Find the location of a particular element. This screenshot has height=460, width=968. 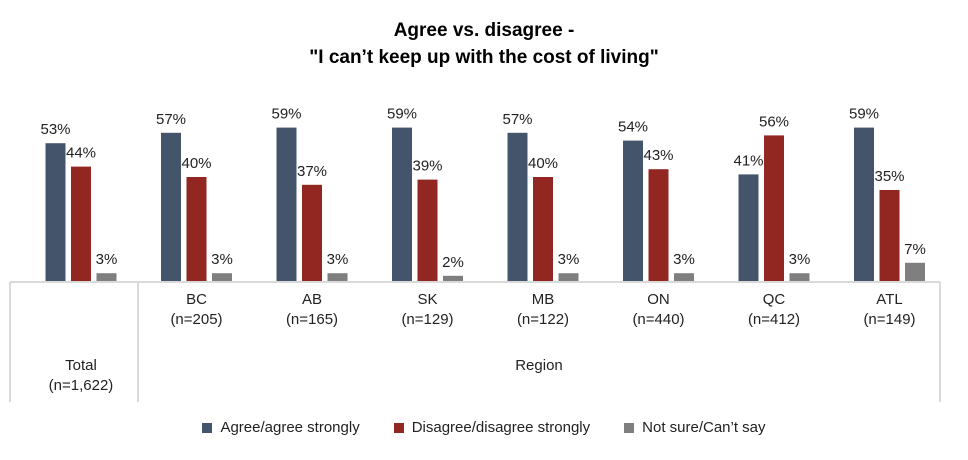

legend-item: Disagree/disagree strongly is located at coordinates (492, 427).